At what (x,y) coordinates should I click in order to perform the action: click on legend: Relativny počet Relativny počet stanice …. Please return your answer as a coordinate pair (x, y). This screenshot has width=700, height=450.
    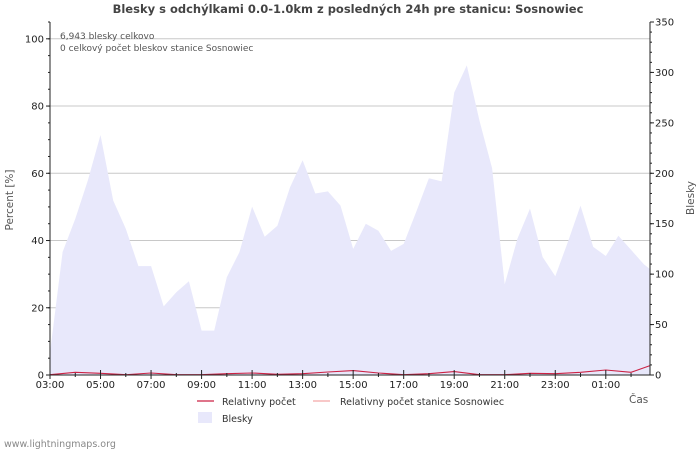
    Looking at the image, I should click on (350, 411).